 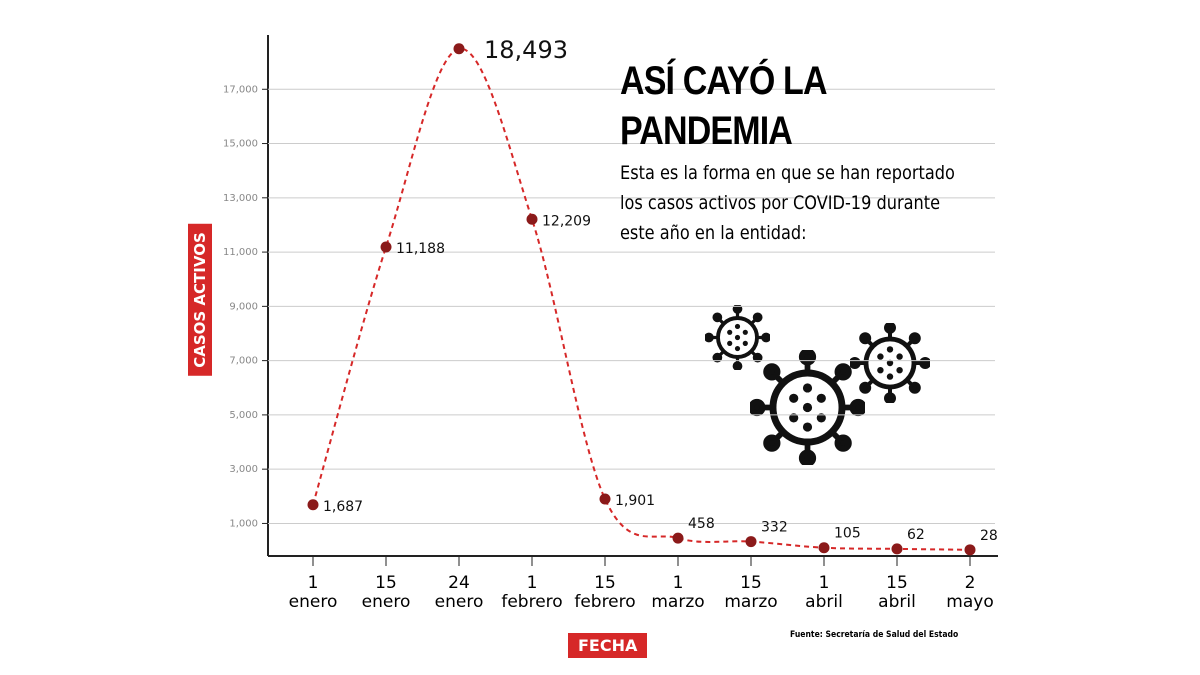 I want to click on y-tick-label: 17,000, so click(x=240, y=89).